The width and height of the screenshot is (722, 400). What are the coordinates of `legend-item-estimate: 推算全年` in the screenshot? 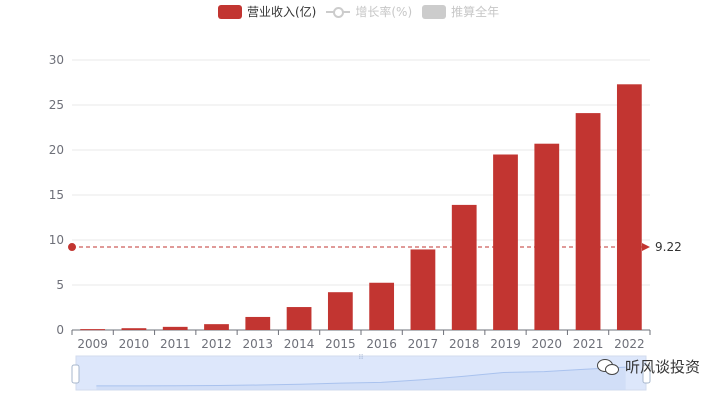 It's located at (460, 11).